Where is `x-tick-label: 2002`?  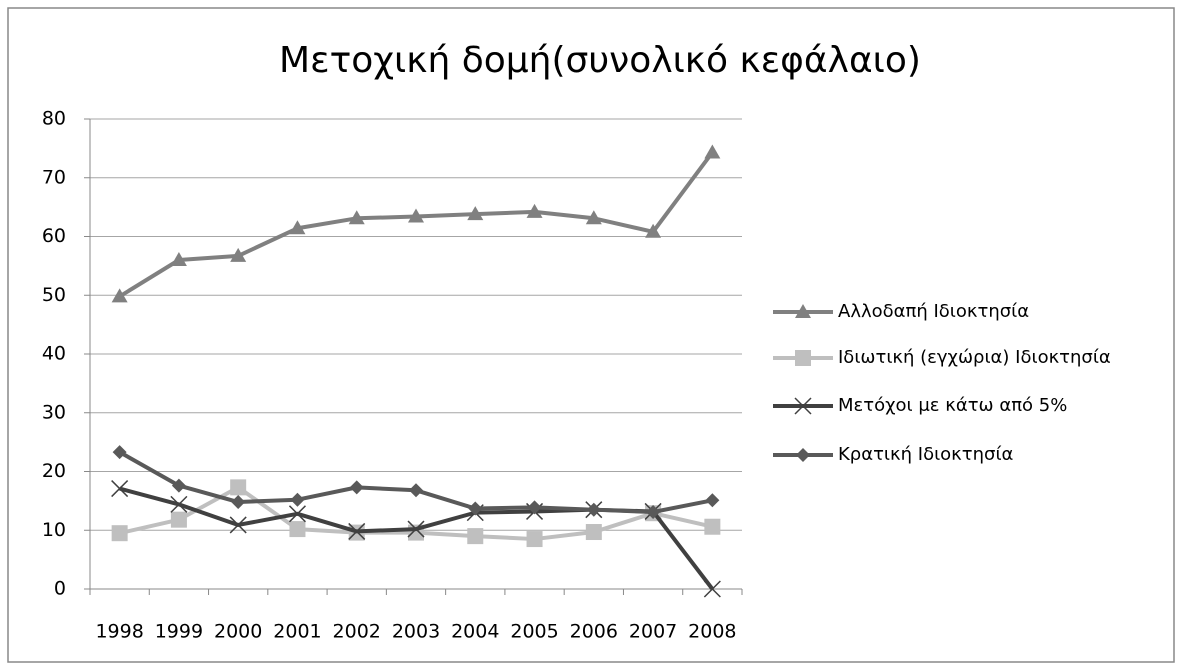 x-tick-label: 2002 is located at coordinates (357, 632).